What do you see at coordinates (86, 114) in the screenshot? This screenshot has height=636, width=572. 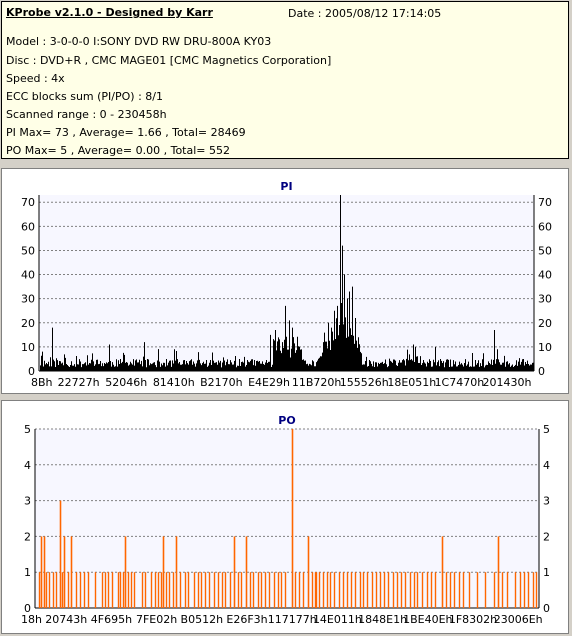 I see `range-line: Scanned range : 0 - 230458h` at bounding box center [86, 114].